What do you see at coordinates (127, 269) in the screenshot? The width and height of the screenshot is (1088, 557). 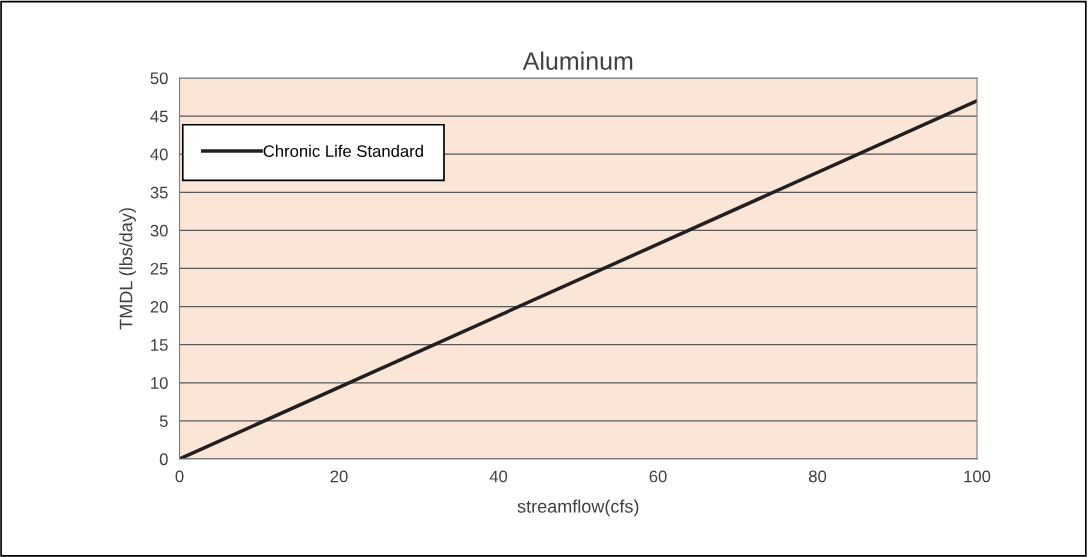 I see `y-axis-title: TMDL (lbs/day)` at bounding box center [127, 269].